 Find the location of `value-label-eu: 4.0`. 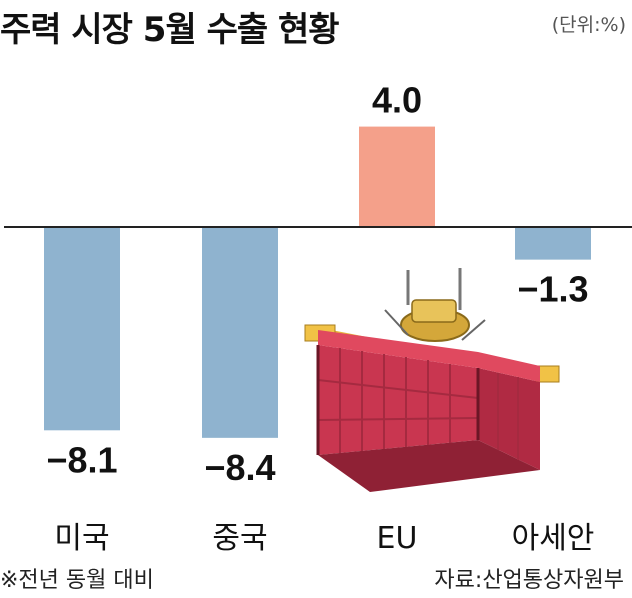

value-label-eu: 4.0 is located at coordinates (397, 100).